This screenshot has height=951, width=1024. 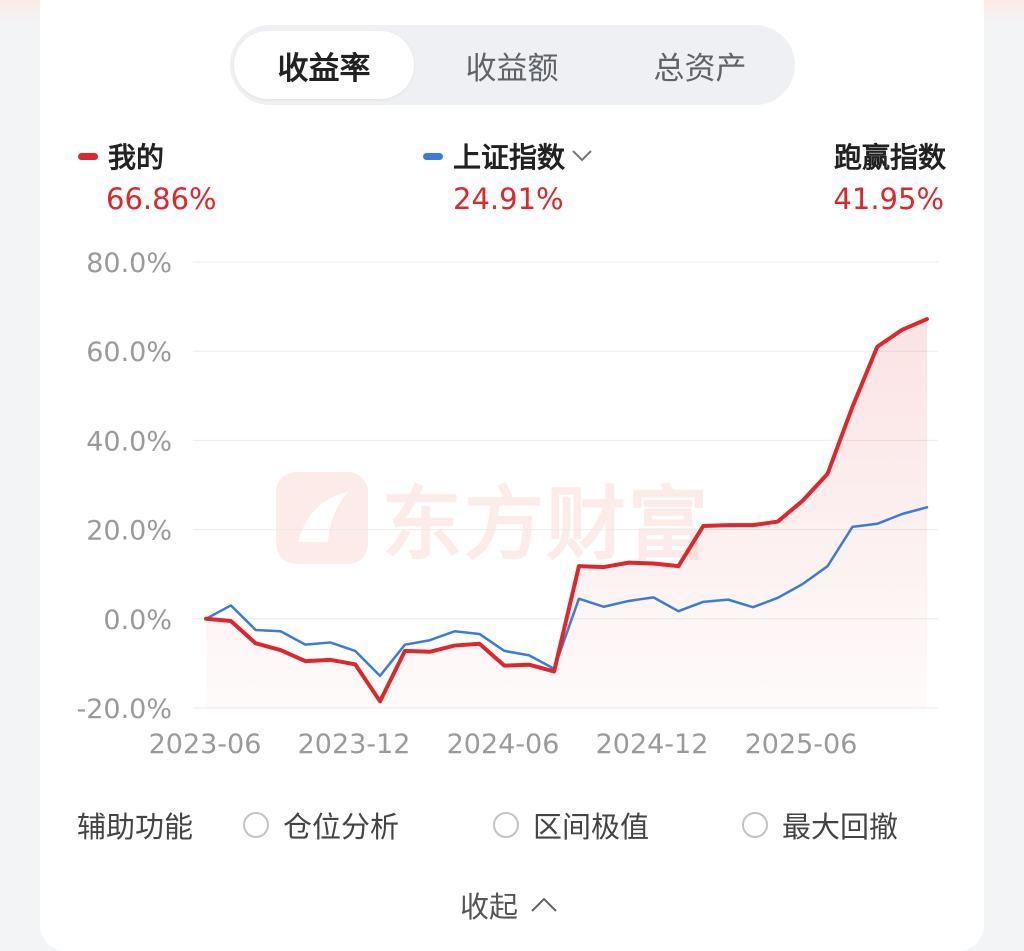 I want to click on auxiliary-row: 辅助功能 仓位分析 区间极值 最大回撤, so click(x=512, y=823).